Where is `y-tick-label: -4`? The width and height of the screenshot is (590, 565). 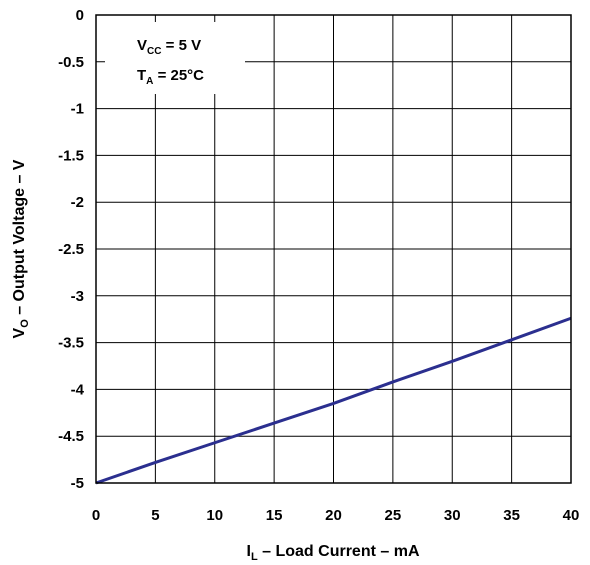
y-tick-label: -4 is located at coordinates (78, 389).